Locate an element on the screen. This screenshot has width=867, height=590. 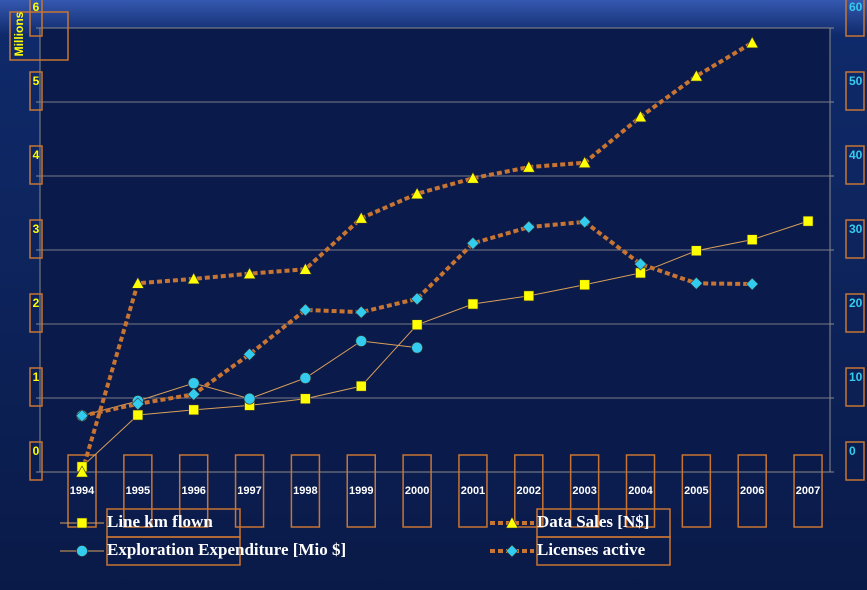
y-tick-label: 4 is located at coordinates (36, 155).